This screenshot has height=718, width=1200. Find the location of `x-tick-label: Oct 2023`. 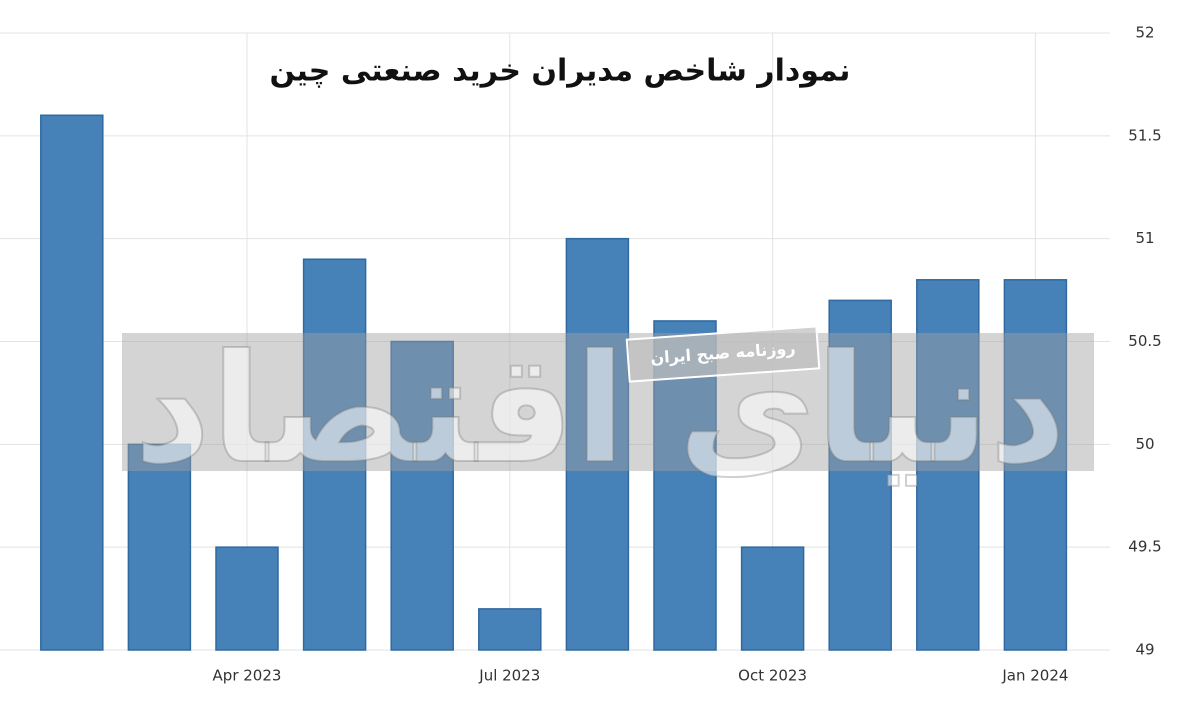

x-tick-label: Oct 2023 is located at coordinates (772, 676).